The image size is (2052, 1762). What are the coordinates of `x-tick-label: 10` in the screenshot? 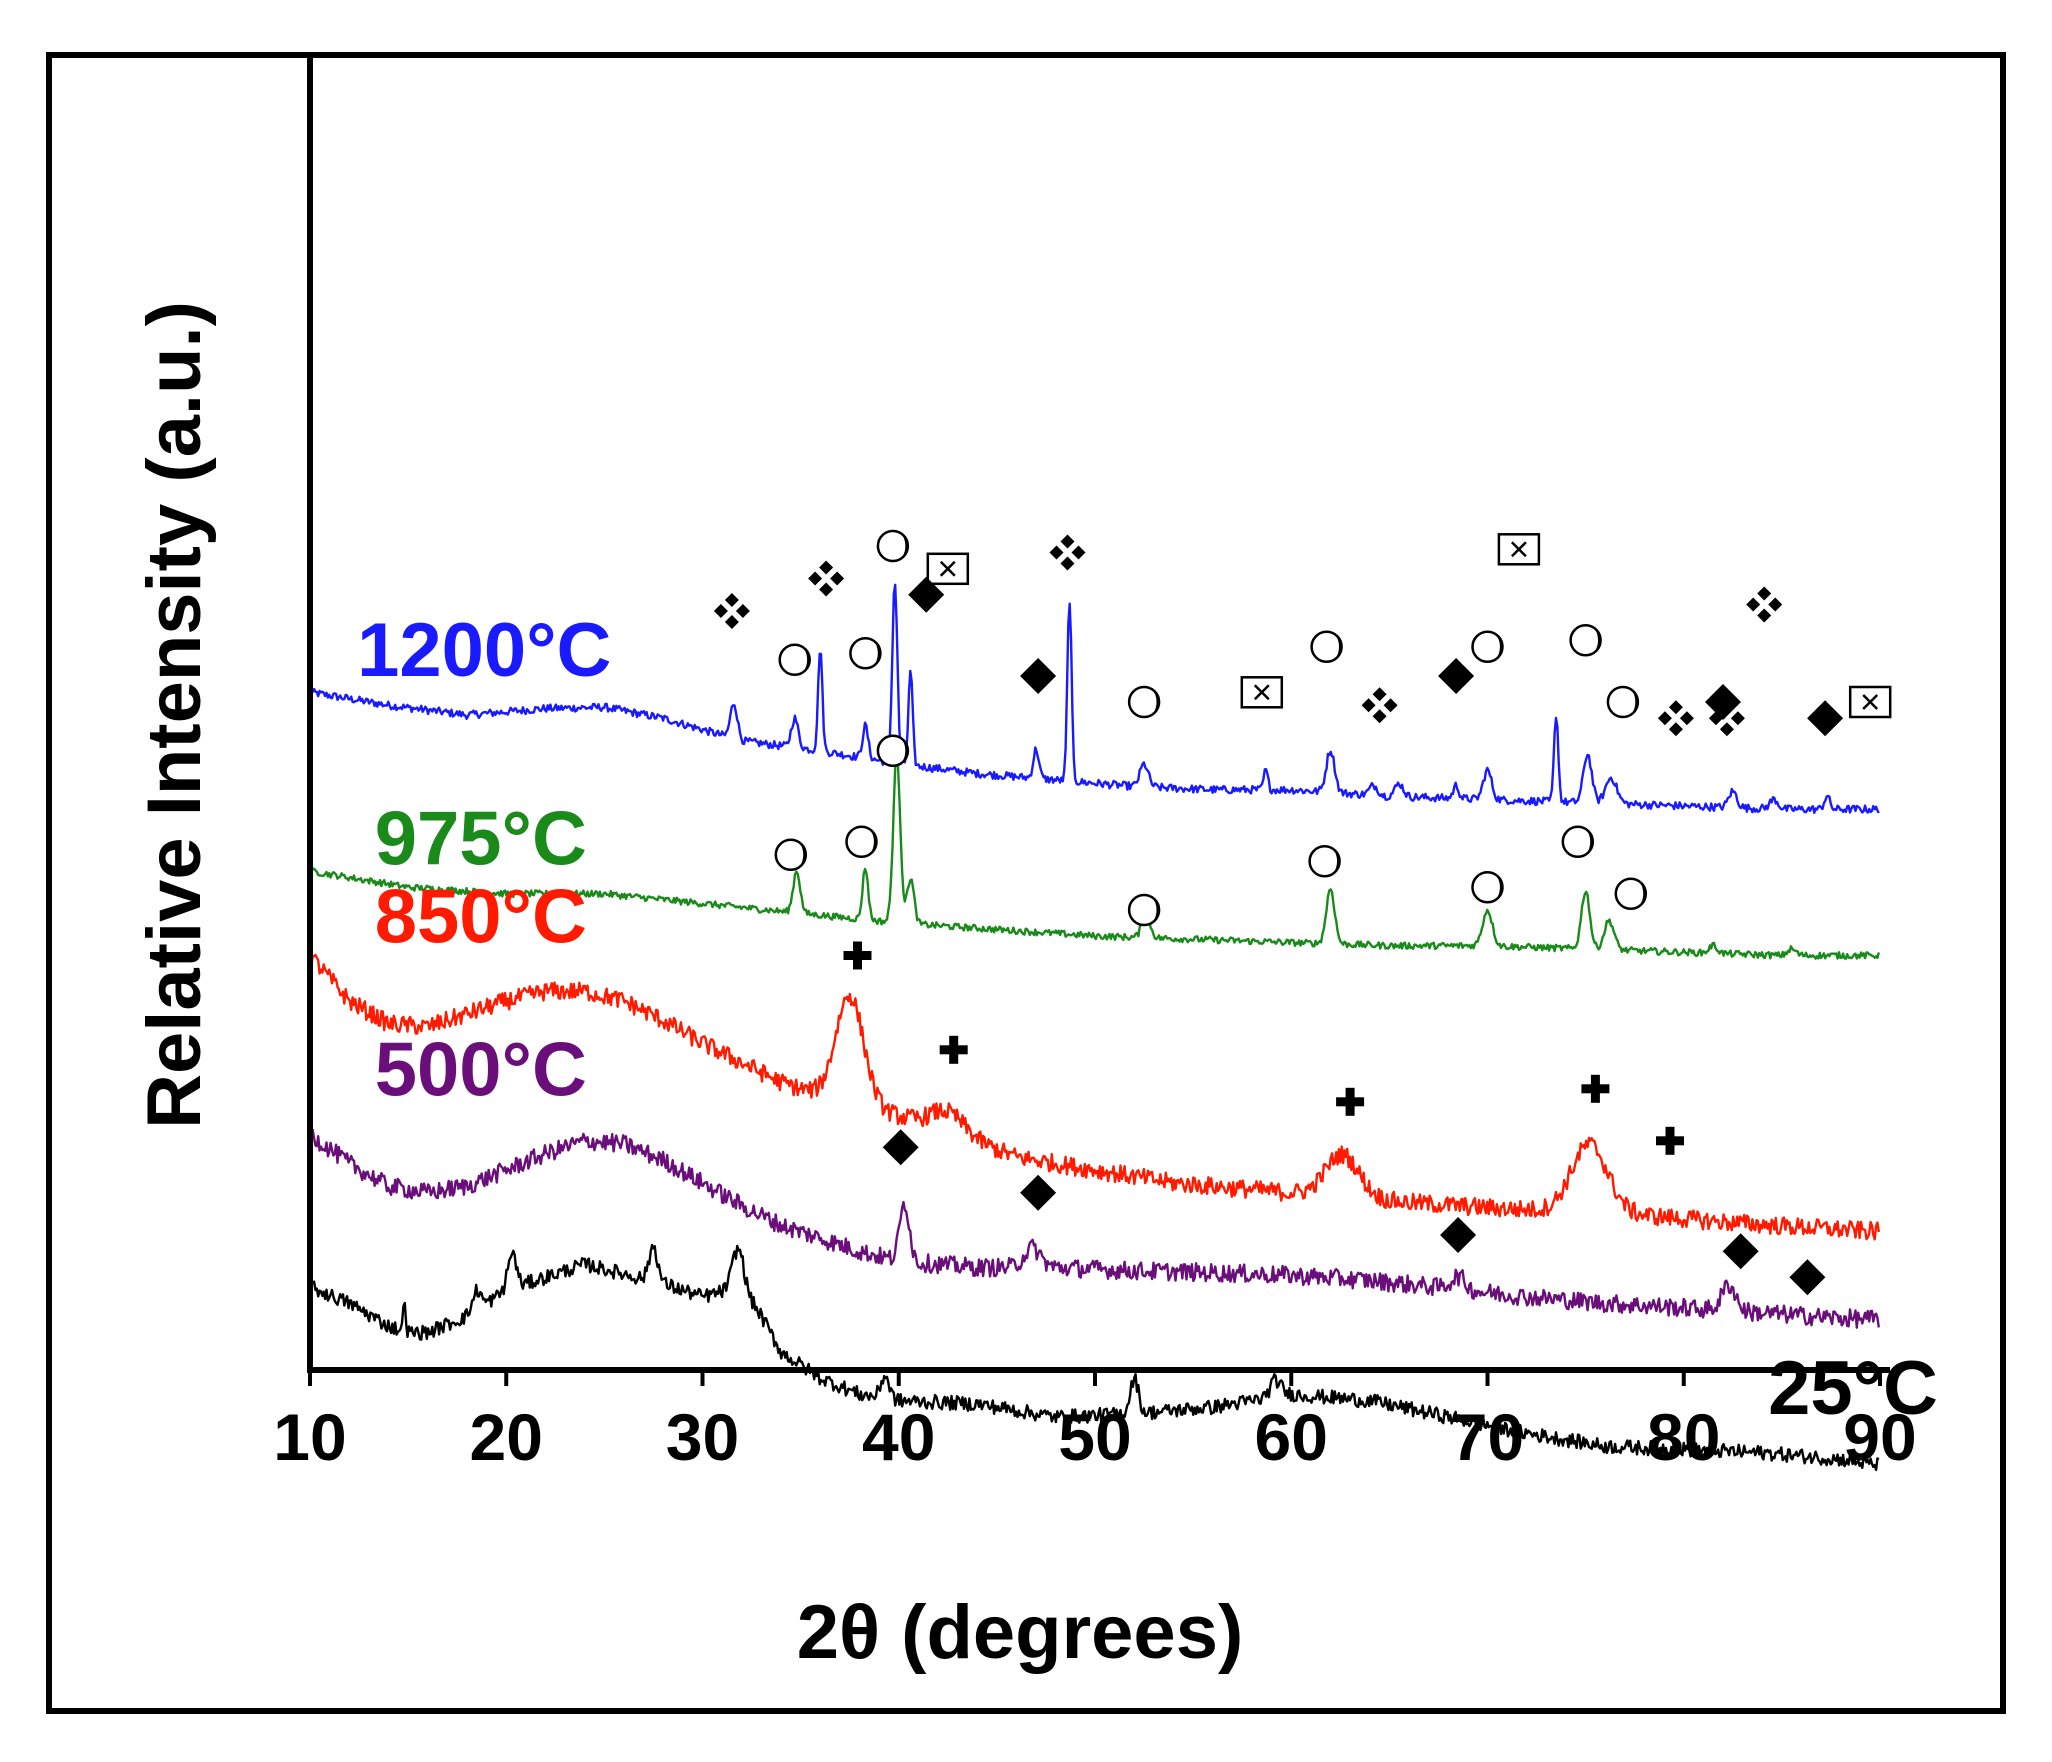 It's located at (309, 1437).